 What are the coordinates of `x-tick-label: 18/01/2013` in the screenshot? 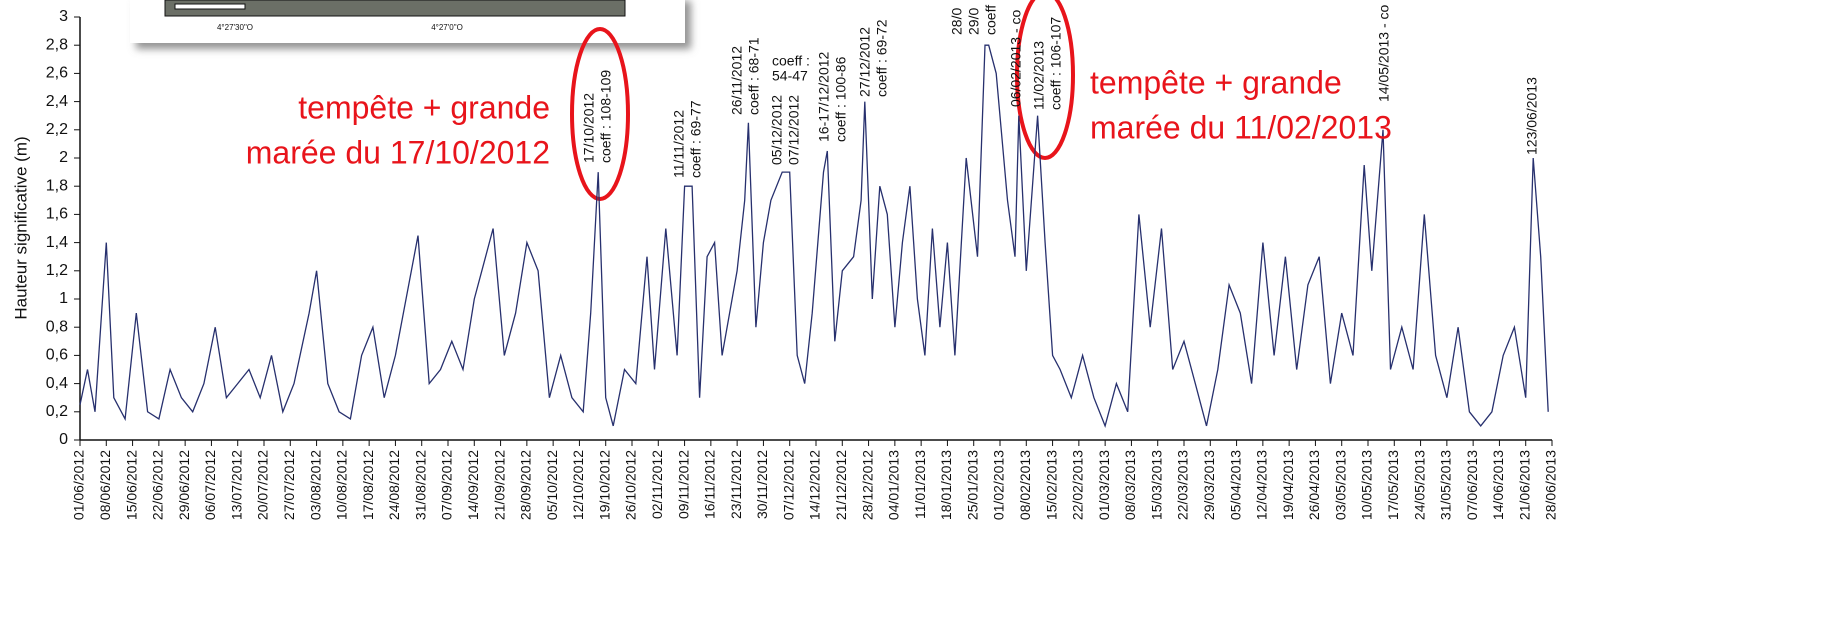 It's located at (946, 485).